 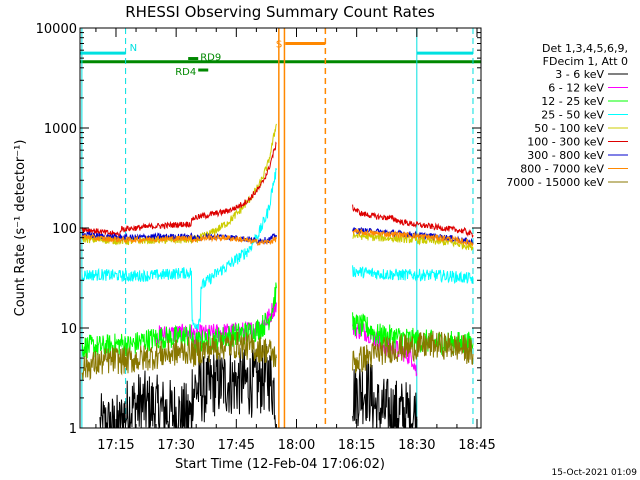 I want to click on x-axis-label: Start Time (12-Feb-04 17:06:02), so click(x=280, y=464).